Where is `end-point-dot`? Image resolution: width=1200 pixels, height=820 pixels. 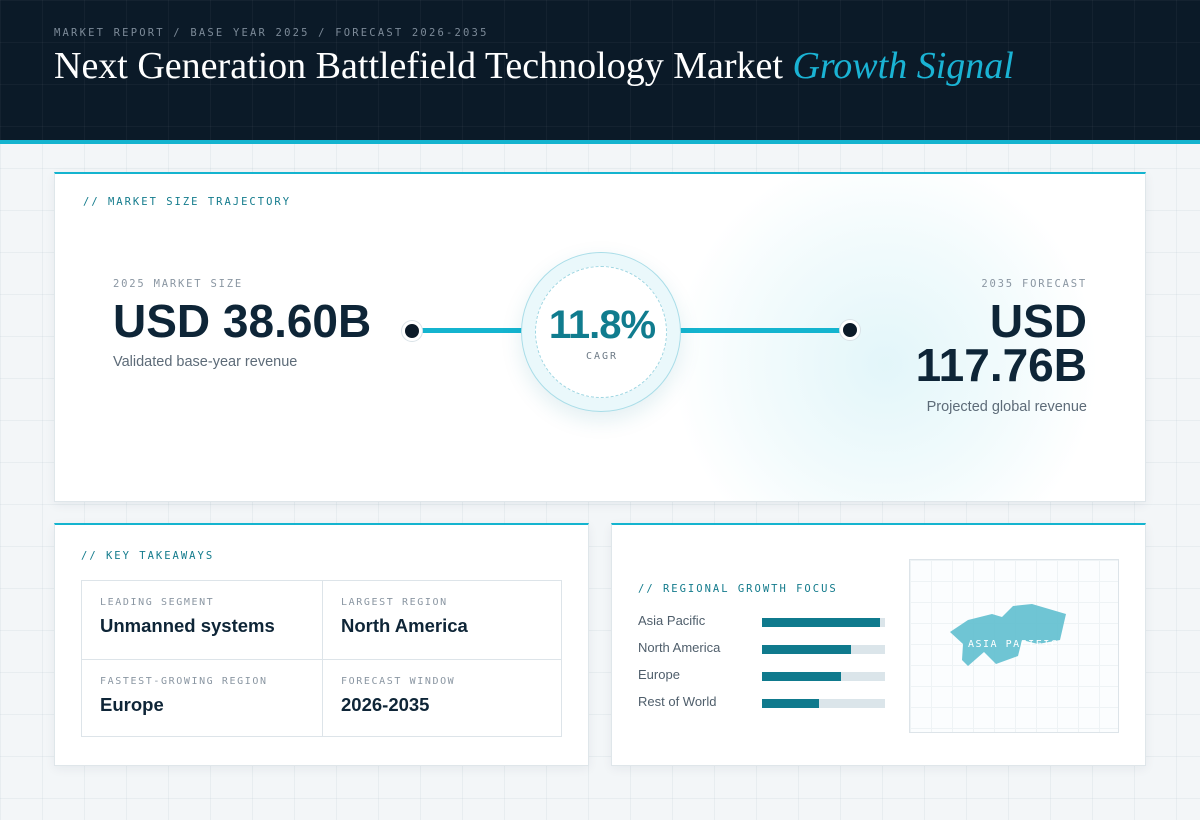
end-point-dot is located at coordinates (850, 330).